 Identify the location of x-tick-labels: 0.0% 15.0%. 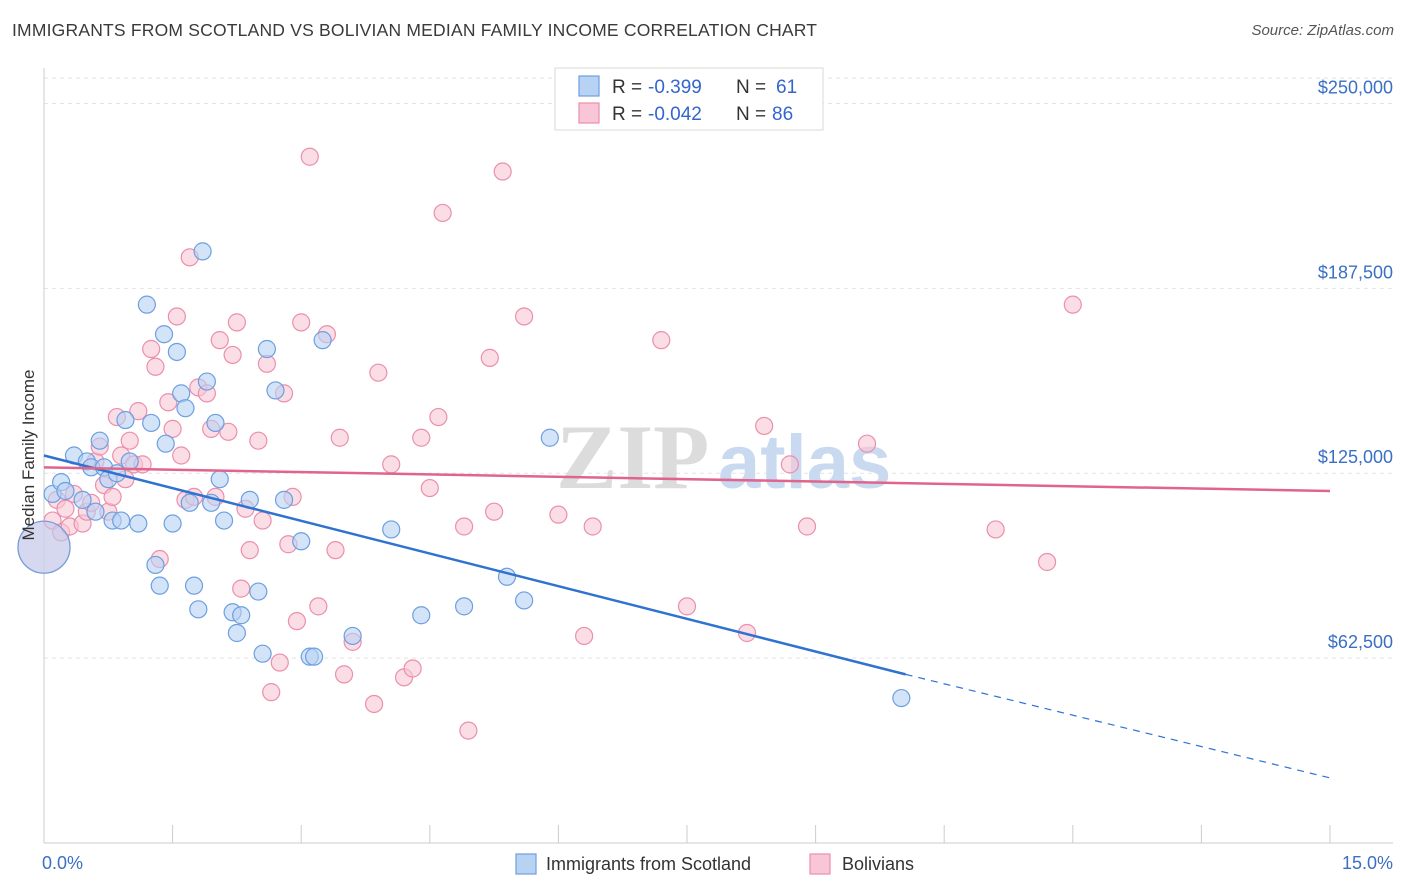
(717, 863).